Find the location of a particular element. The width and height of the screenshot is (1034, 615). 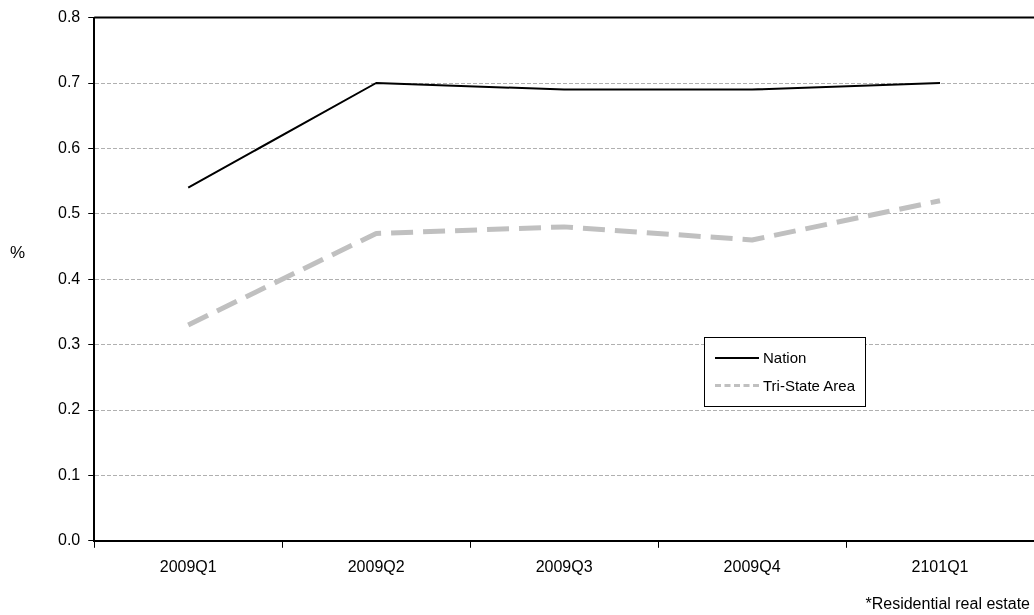

y-tick-label: 0.8 is located at coordinates (69, 17).